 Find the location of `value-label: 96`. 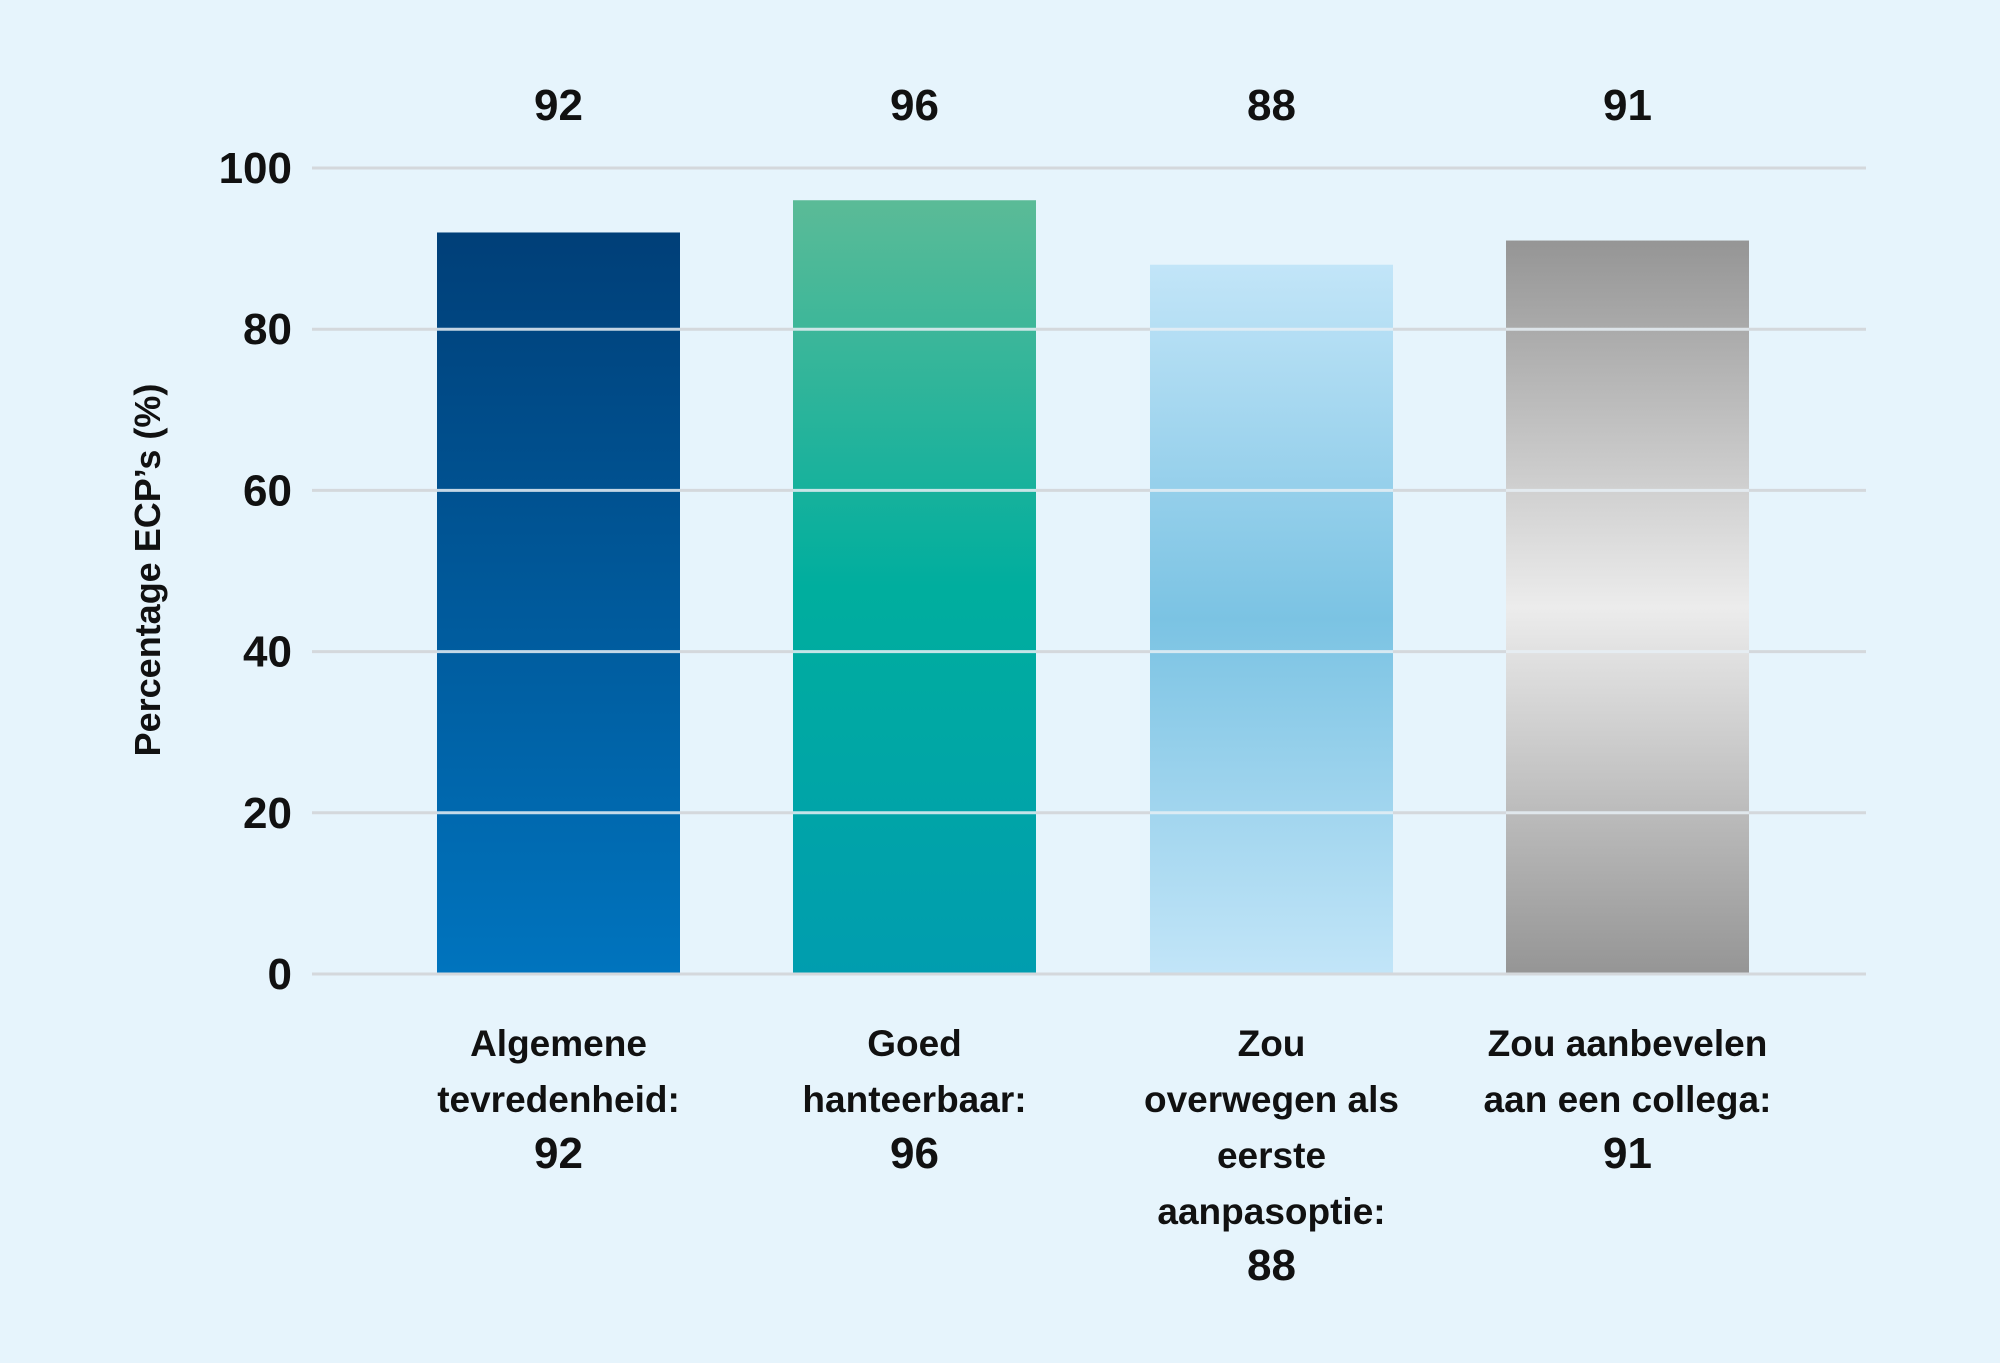

value-label: 96 is located at coordinates (914, 105).